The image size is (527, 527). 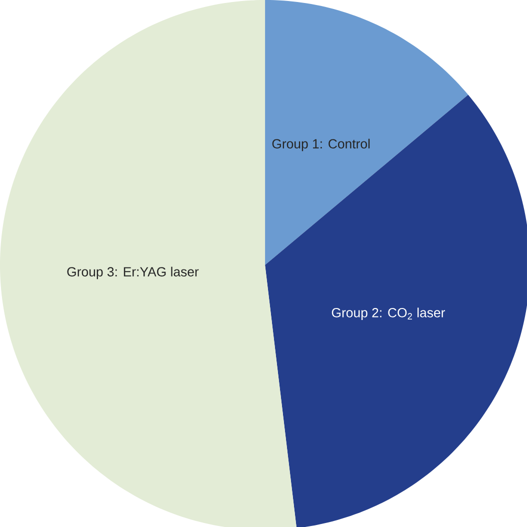 What do you see at coordinates (321, 145) in the screenshot?
I see `slice-label: Group 1: Control` at bounding box center [321, 145].